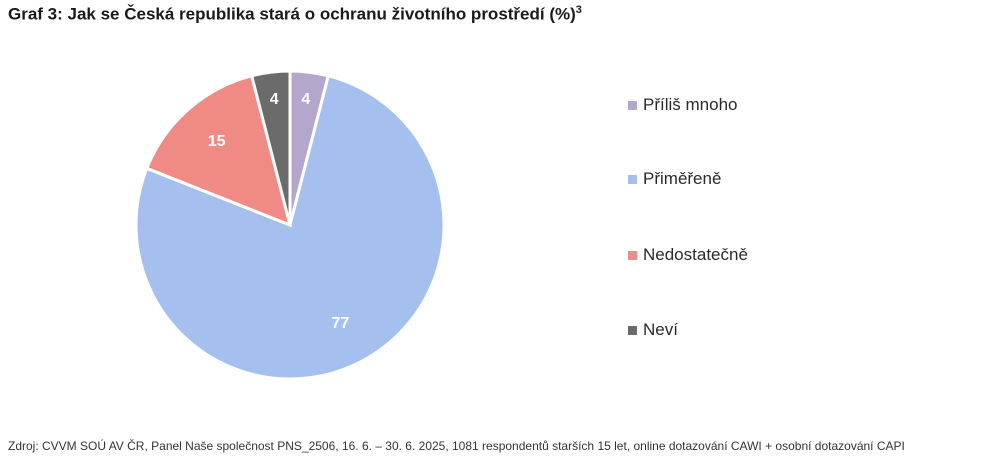 The image size is (1000, 470). Describe the element at coordinates (690, 104) in the screenshot. I see `legend-label: Příliš mnoho` at that location.